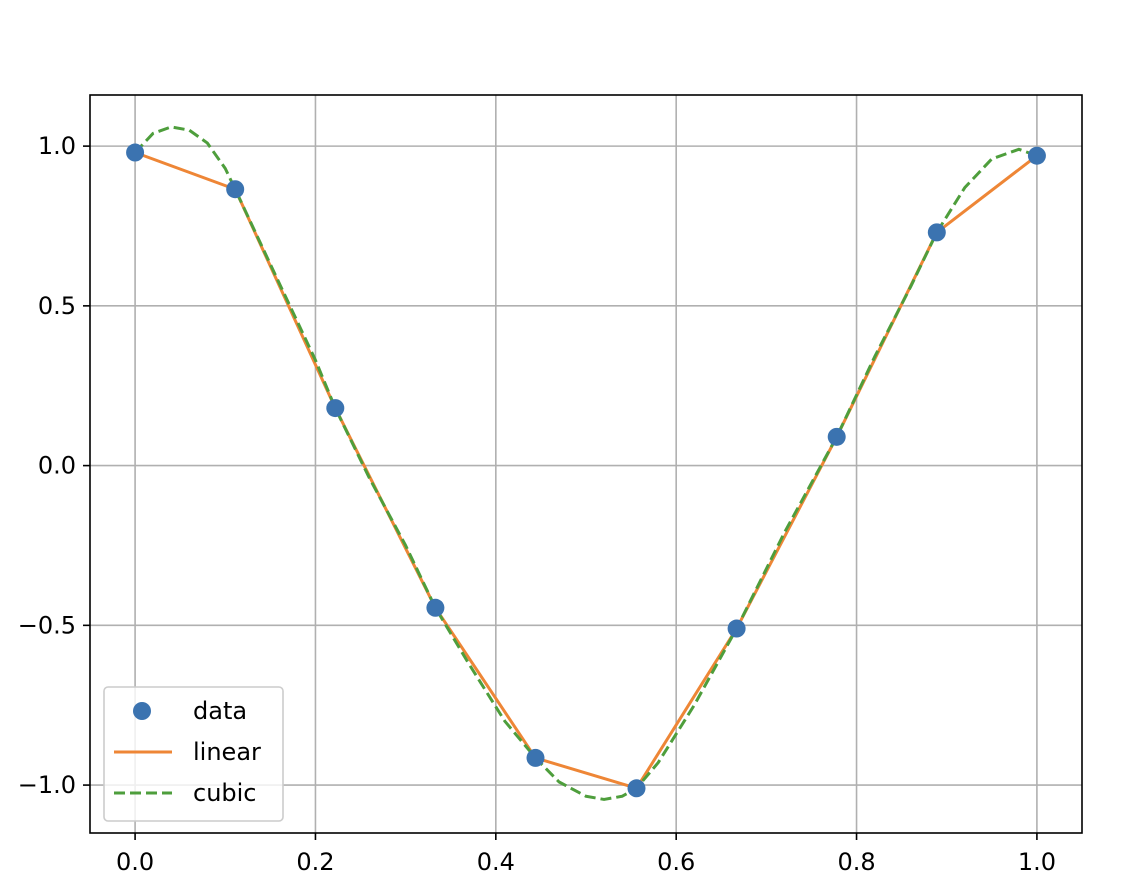 Image resolution: width=1124 pixels, height=896 pixels. Describe the element at coordinates (57, 146) in the screenshot. I see `y-tick-label: 1.0` at that location.